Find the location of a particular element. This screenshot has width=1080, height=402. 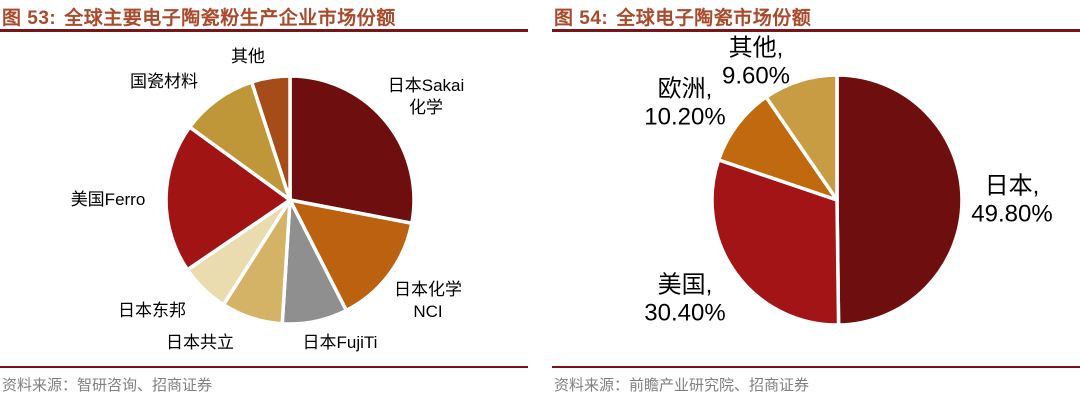

figure-54-source: 资料来源：前瞻产业研究院、招商证券 is located at coordinates (682, 385).